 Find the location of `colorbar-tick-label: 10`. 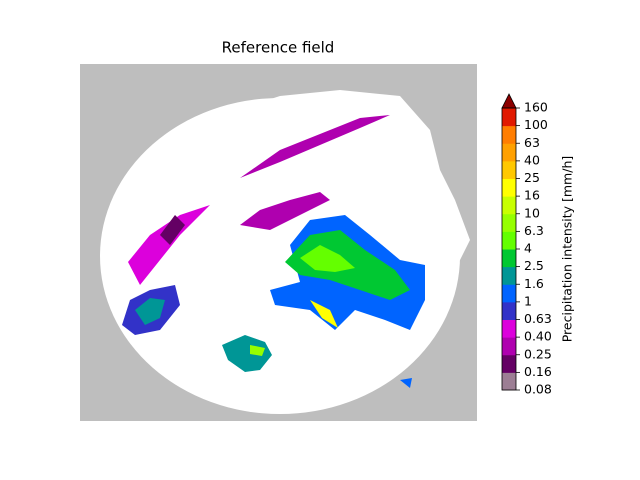

colorbar-tick-label: 10 is located at coordinates (532, 212).